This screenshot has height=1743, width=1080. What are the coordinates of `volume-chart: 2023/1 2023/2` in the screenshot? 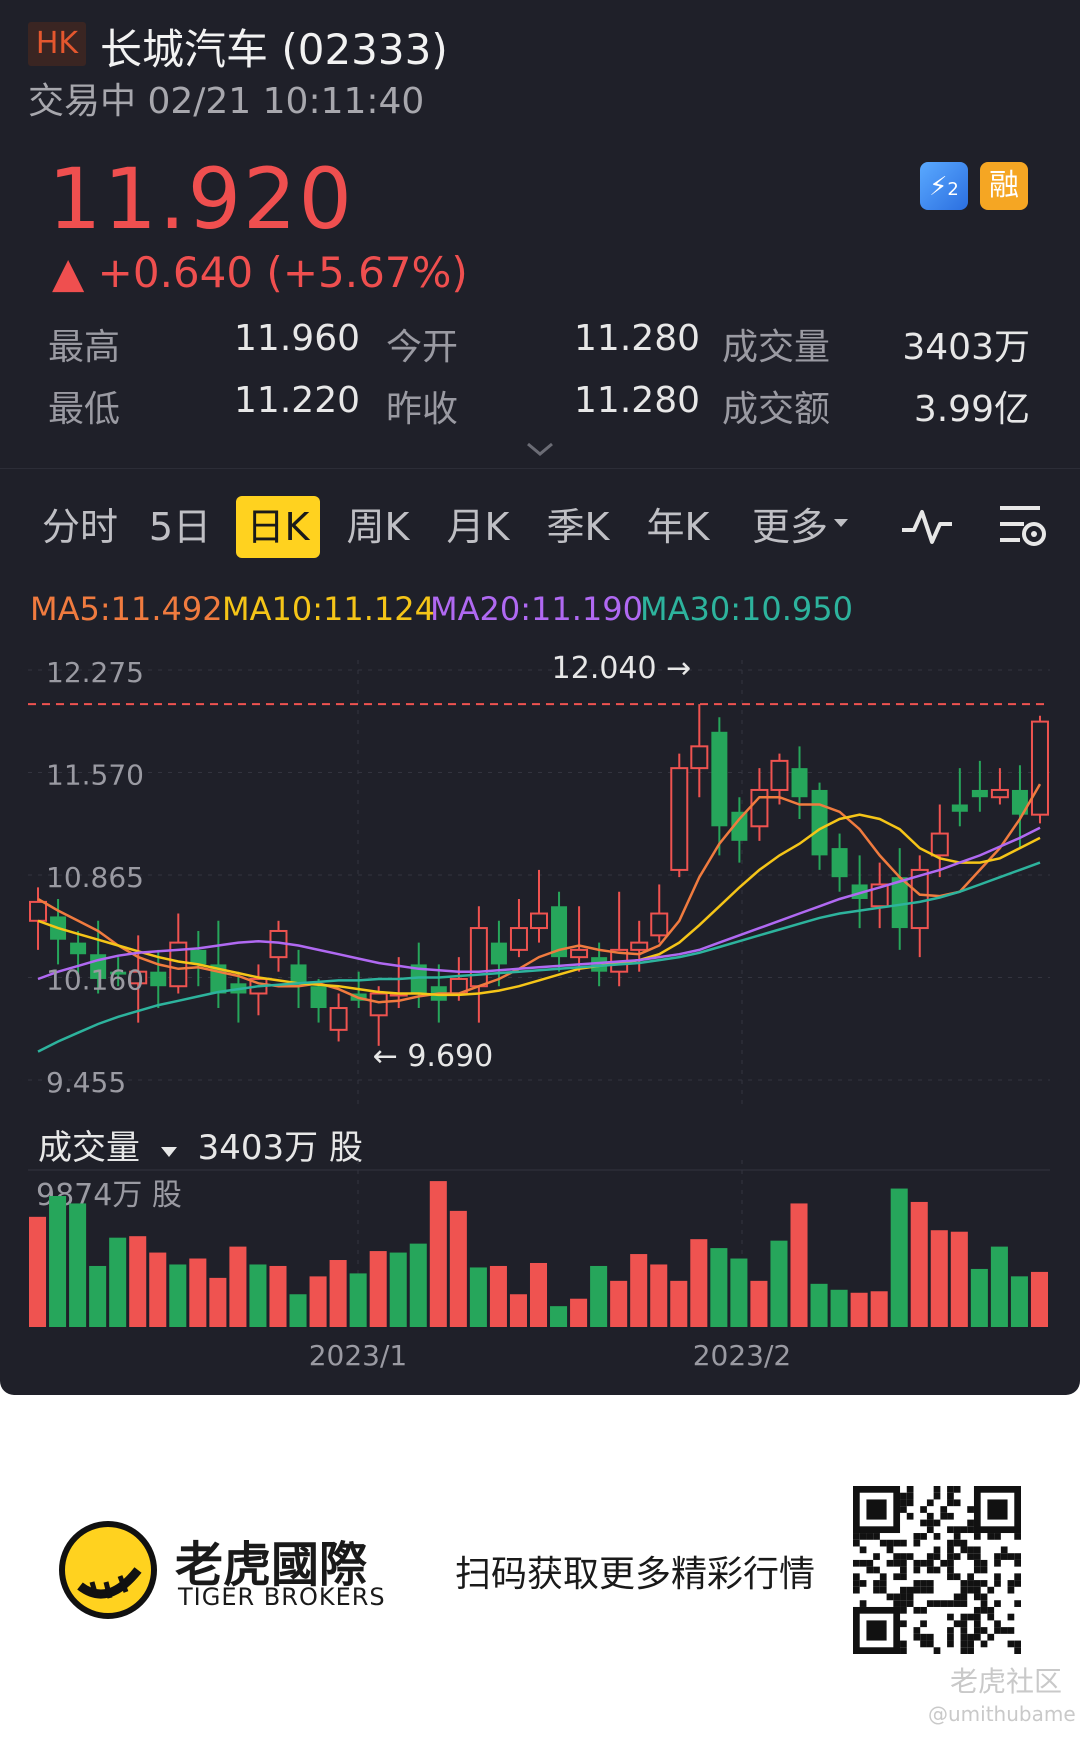 It's located at (540, 1272).